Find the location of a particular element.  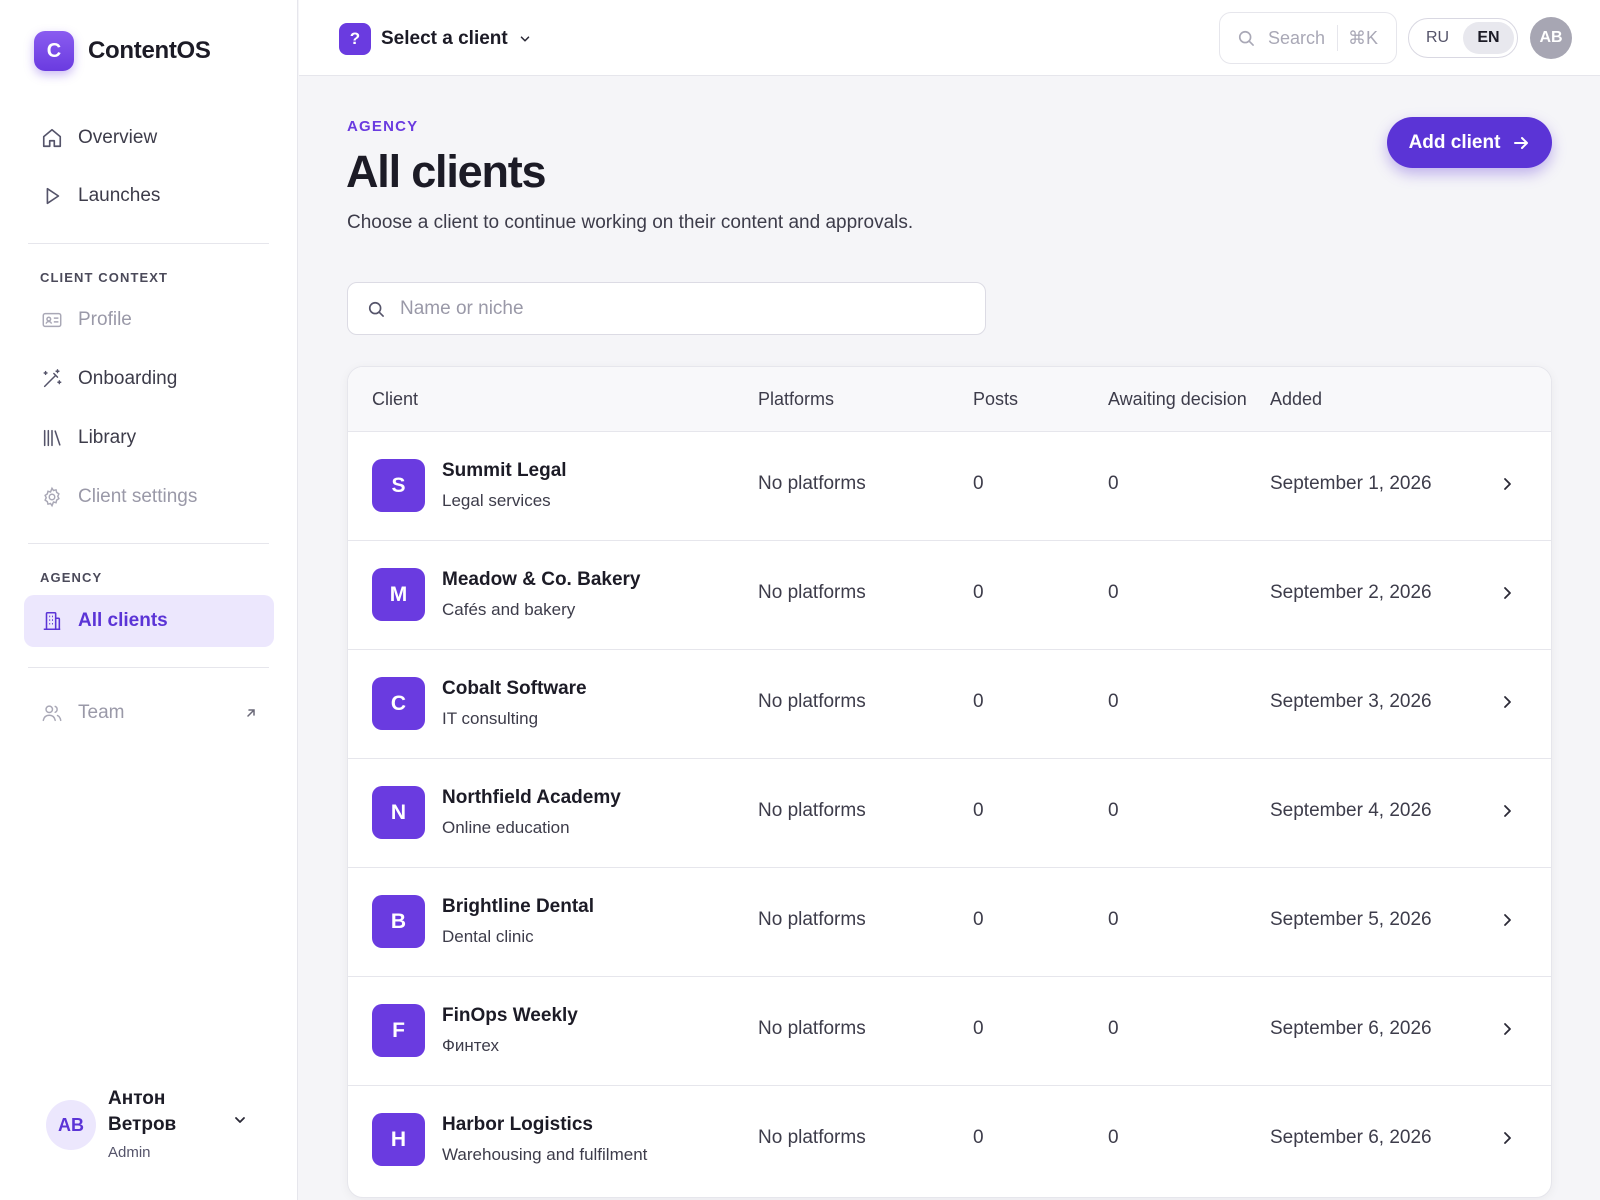

search-placeholder: Search is located at coordinates (1297, 37).